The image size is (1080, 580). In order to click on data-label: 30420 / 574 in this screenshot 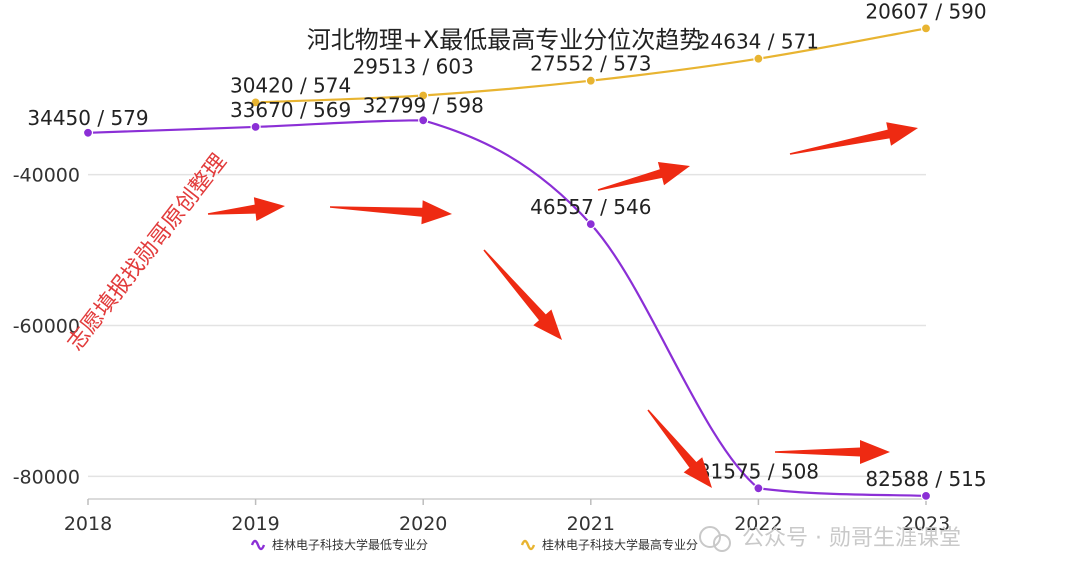, I will do `click(290, 85)`.